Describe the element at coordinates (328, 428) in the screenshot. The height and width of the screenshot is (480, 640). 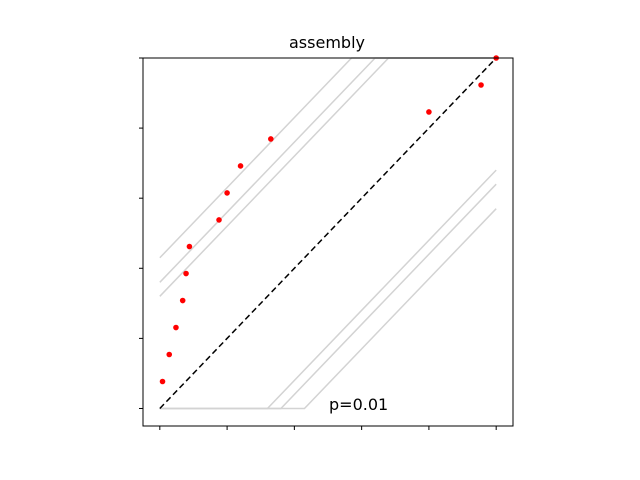
I see `x-axis-ticks` at that location.